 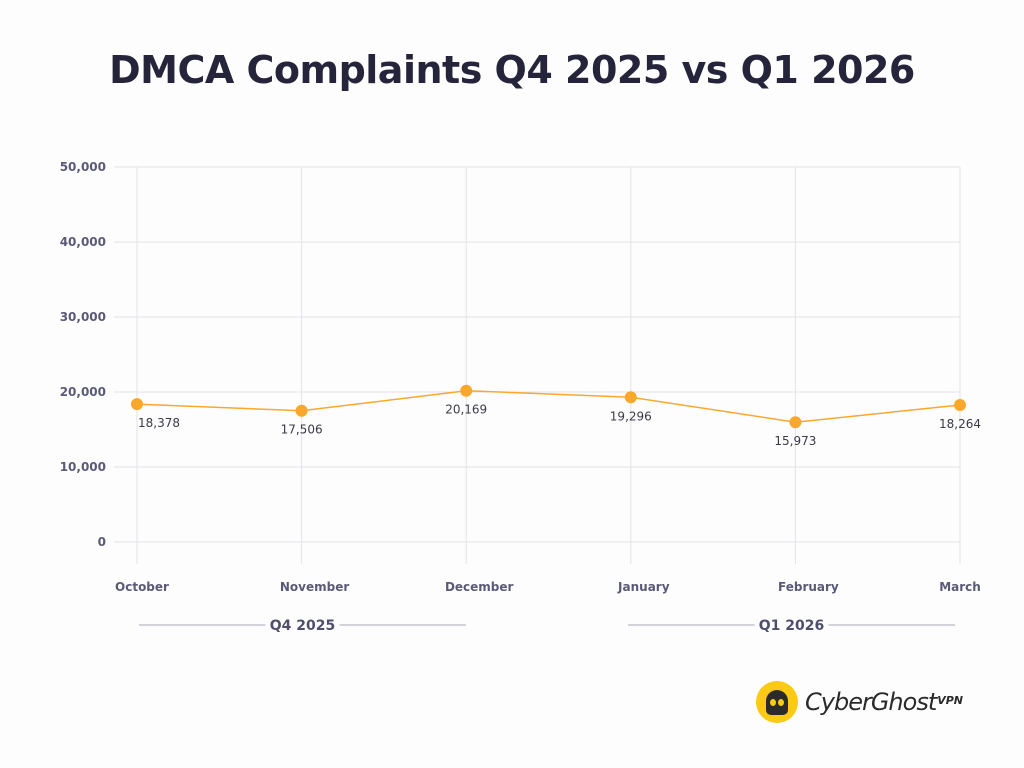 What do you see at coordinates (302, 430) in the screenshot?
I see `data-label: 17,506` at bounding box center [302, 430].